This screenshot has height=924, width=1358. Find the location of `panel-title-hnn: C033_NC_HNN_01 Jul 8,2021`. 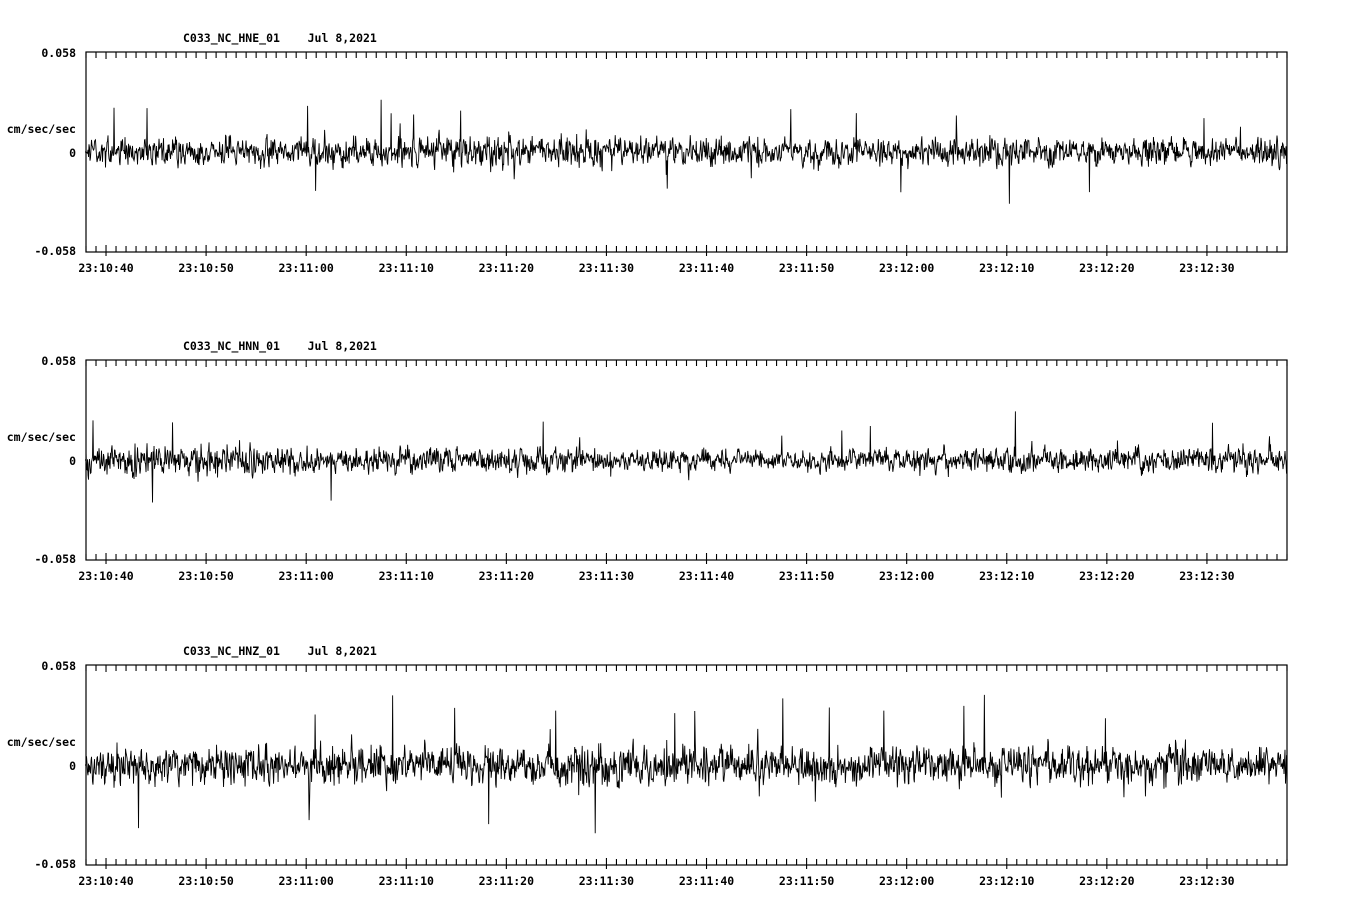

panel-title-hnn: C033_NC_HNN_01 Jul 8,2021 is located at coordinates (280, 346).